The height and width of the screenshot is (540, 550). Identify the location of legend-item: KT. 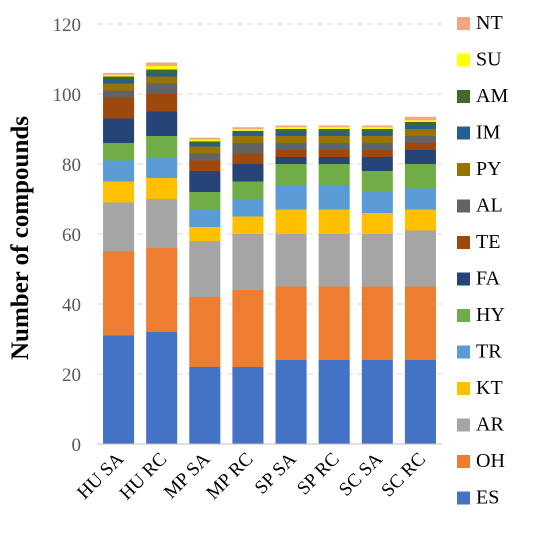
(480, 388).